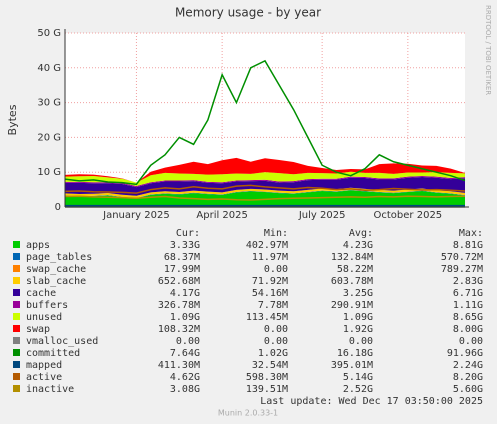  I want to click on legend-value: 4.17G, so click(185, 293).